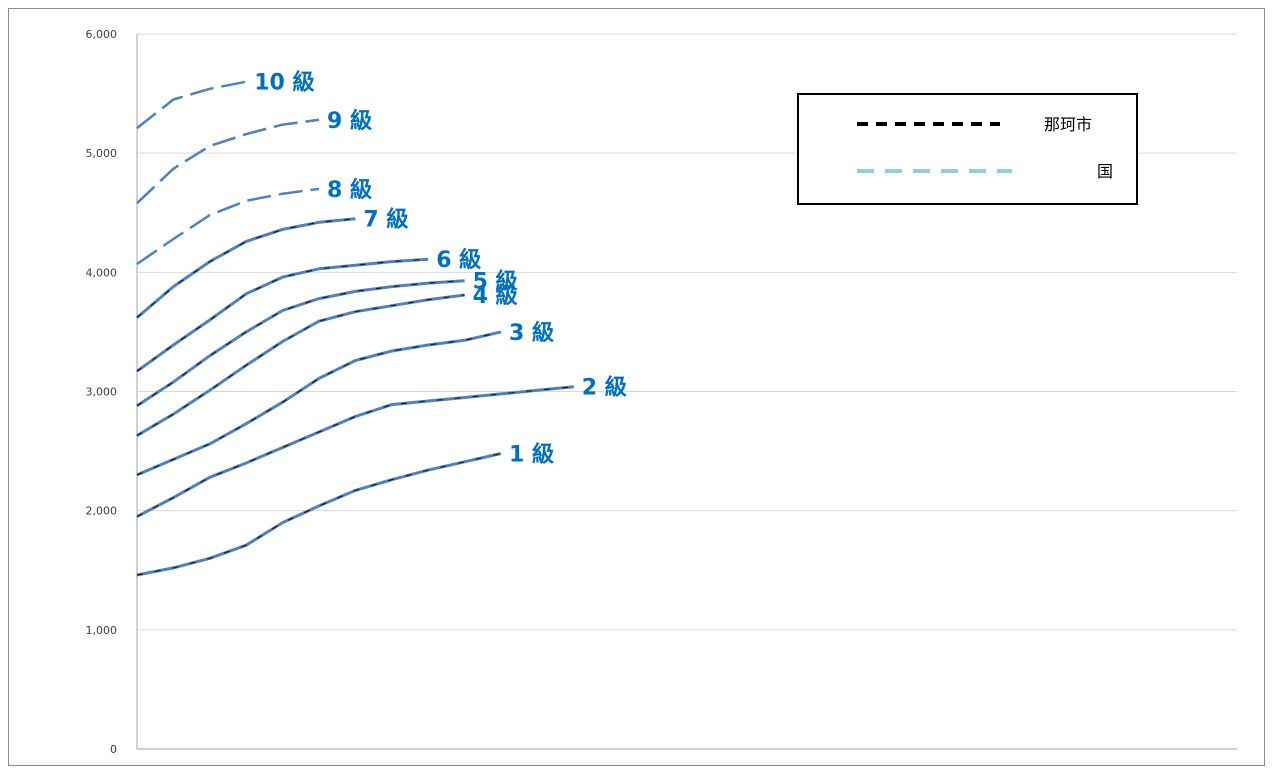  Describe the element at coordinates (1068, 124) in the screenshot. I see `legend-label-naka: 那珂市` at that location.